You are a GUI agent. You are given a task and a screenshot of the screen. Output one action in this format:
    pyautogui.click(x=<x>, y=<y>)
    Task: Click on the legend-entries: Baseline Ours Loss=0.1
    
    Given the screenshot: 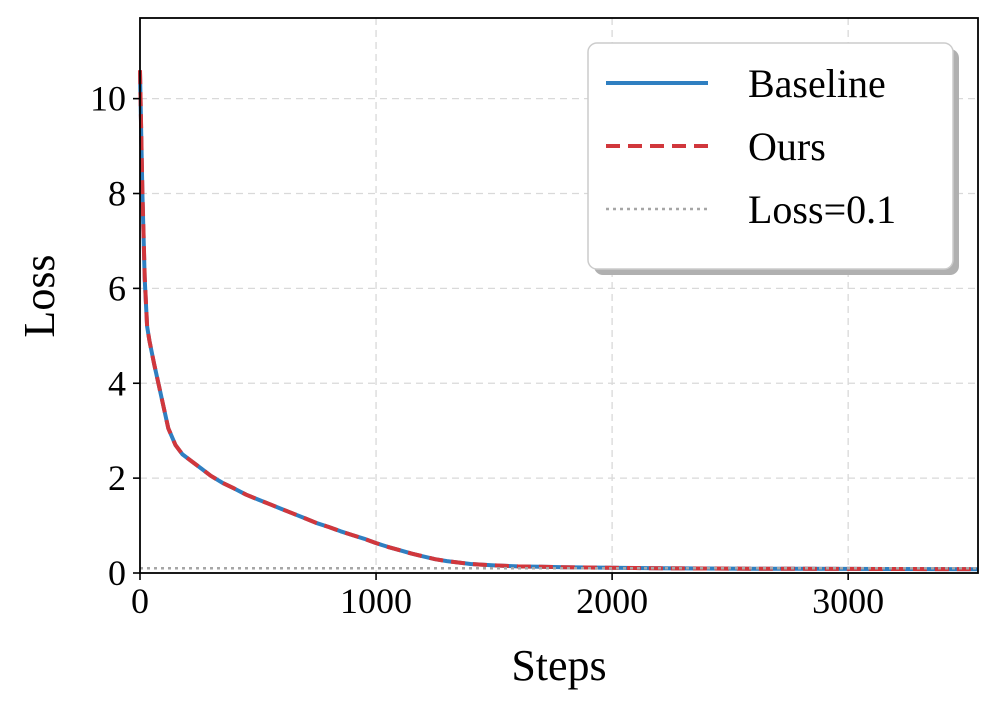 What is the action you would take?
    pyautogui.click(x=751, y=146)
    